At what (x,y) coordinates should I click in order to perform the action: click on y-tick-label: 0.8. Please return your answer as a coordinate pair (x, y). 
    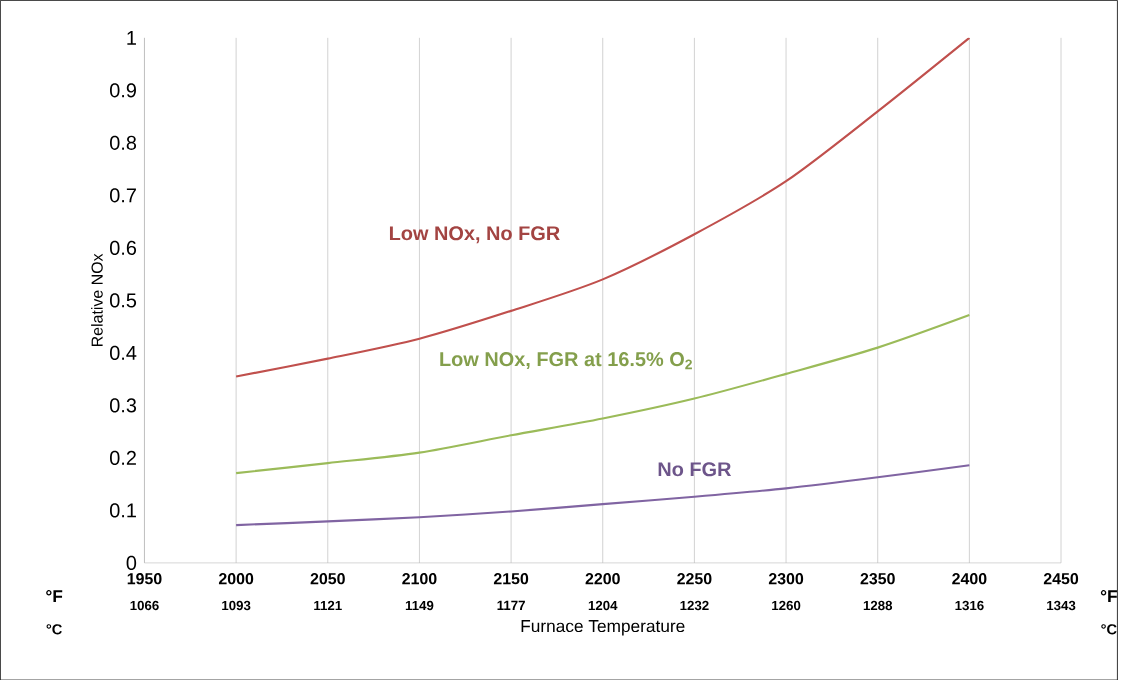
    Looking at the image, I should click on (123, 142).